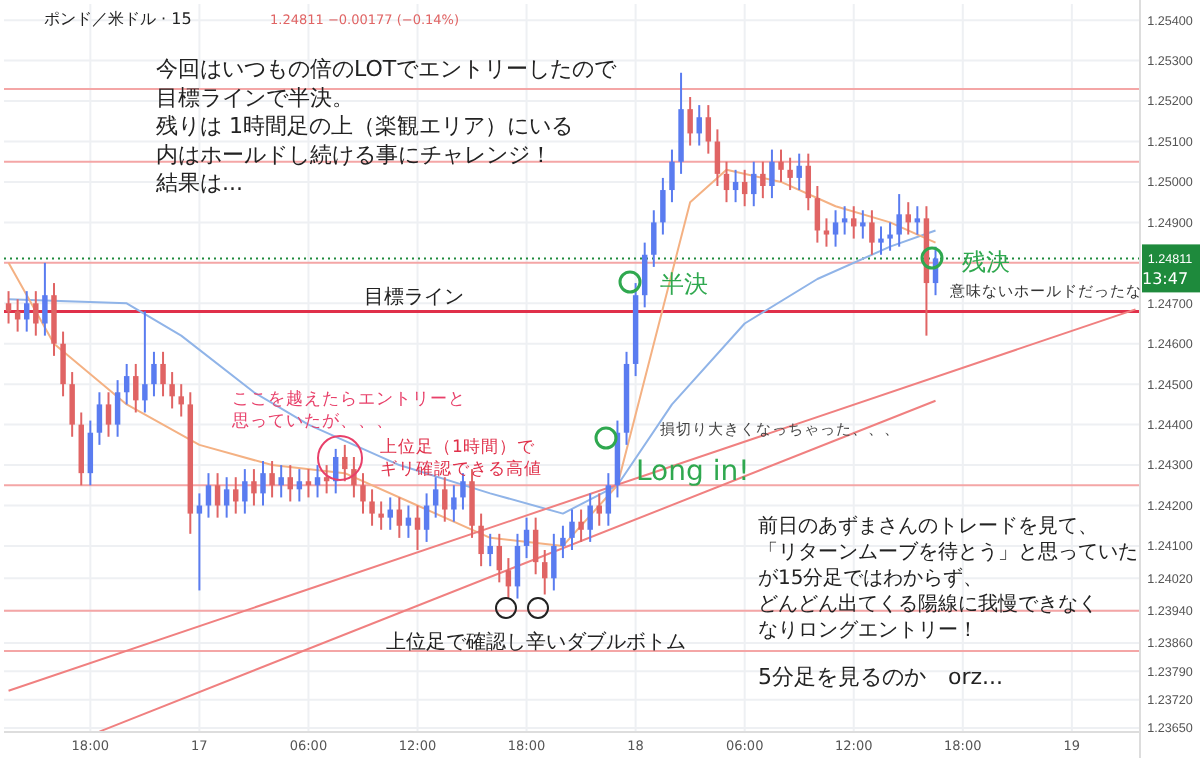  Describe the element at coordinates (118, 19) in the screenshot. I see `chart-title: ポンド／米ドル · 15` at that location.